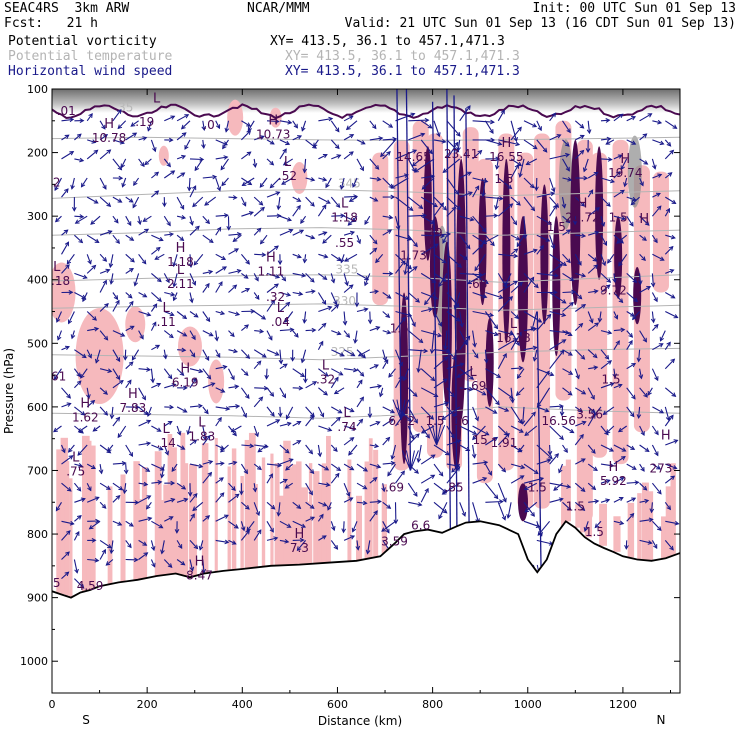 This screenshot has width=740, height=740. What do you see at coordinates (287, 169) in the screenshot?
I see `extrema-marker: L.52` at bounding box center [287, 169].